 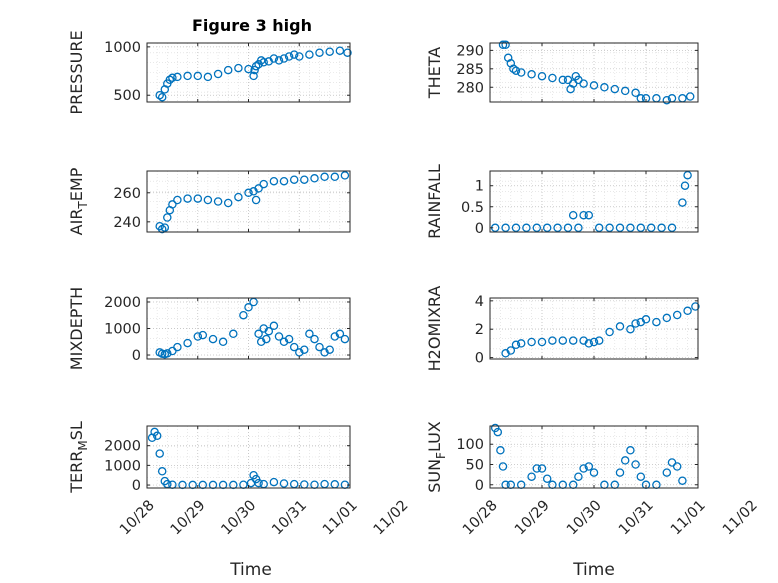 What do you see at coordinates (470, 51) in the screenshot?
I see `y-tick-label: 290` at bounding box center [470, 51].